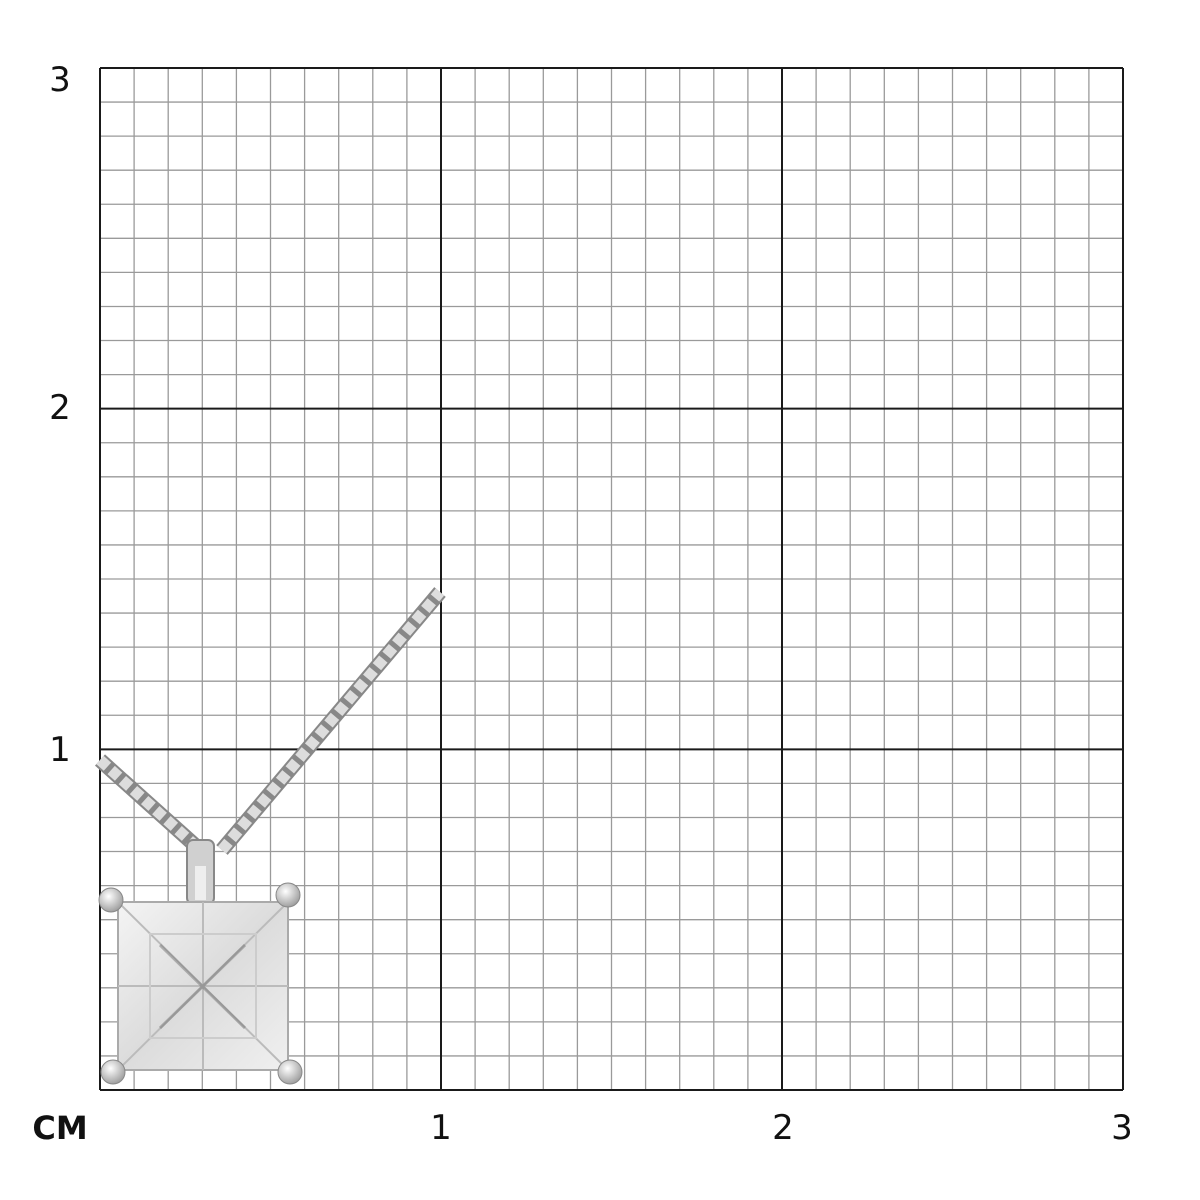  Describe the element at coordinates (60, 1128) in the screenshot. I see `unit-label: CM` at that location.